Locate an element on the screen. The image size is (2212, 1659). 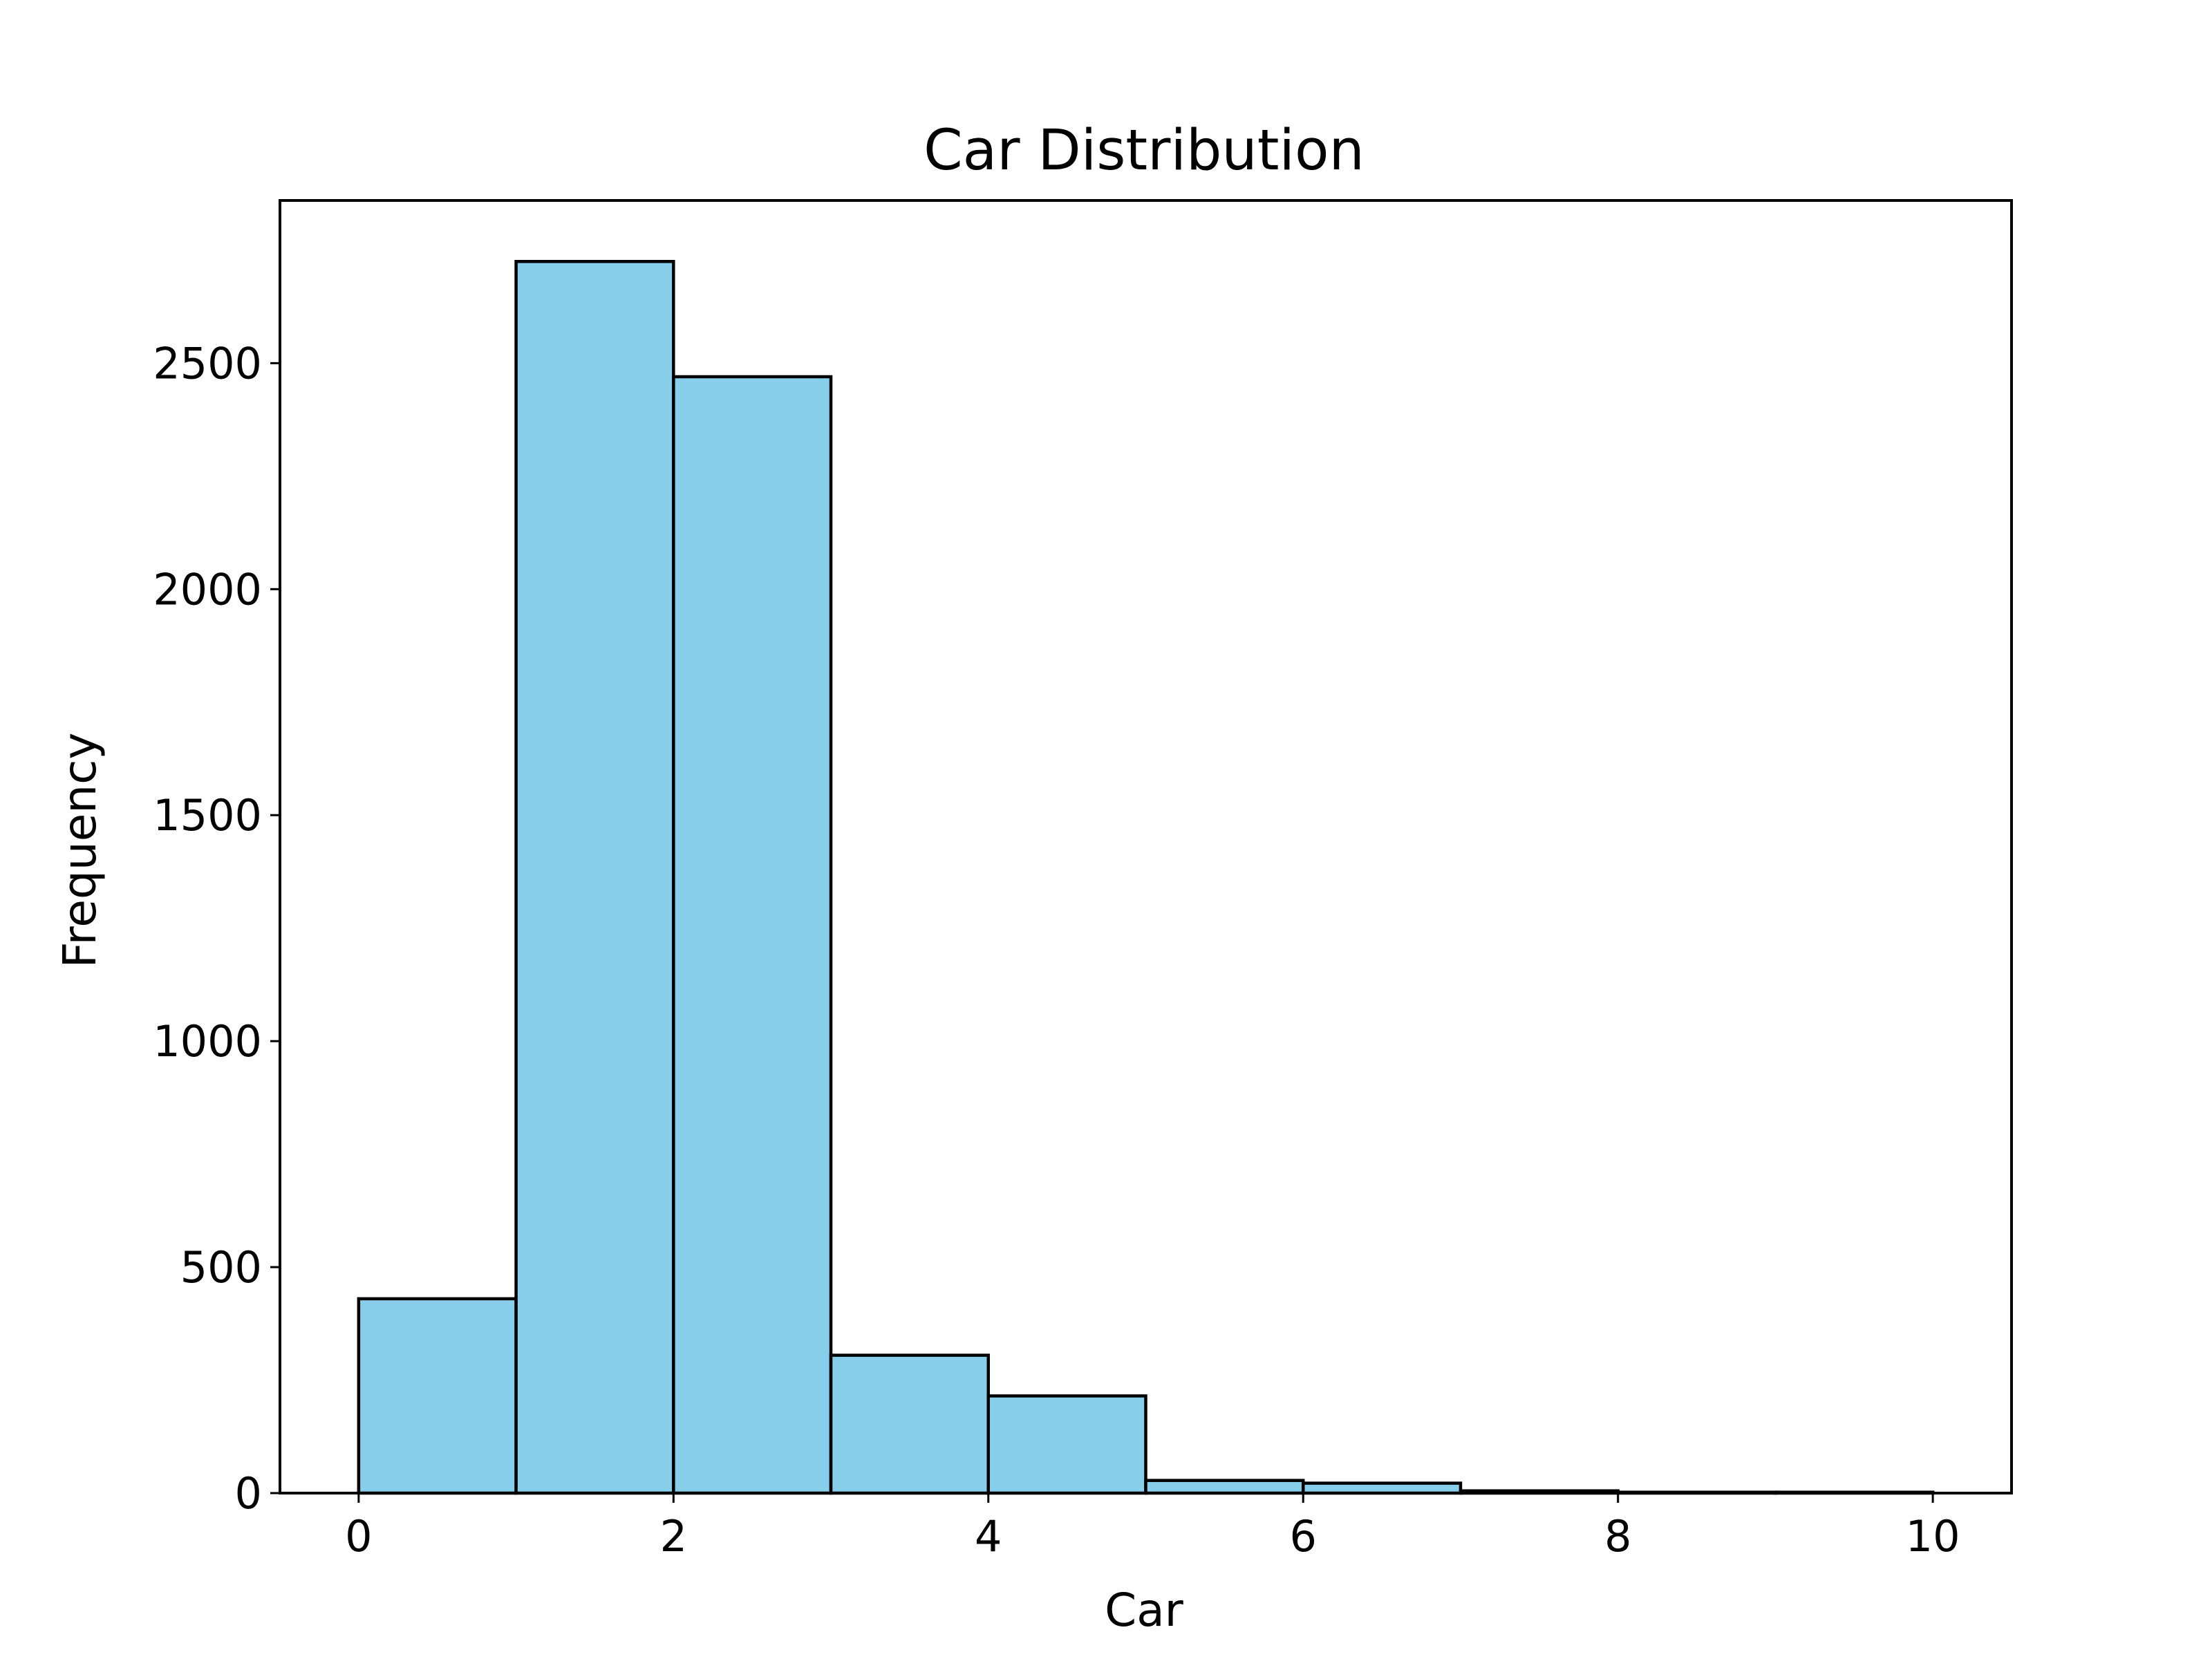
y-tick-label: 1000 is located at coordinates (208, 1042).